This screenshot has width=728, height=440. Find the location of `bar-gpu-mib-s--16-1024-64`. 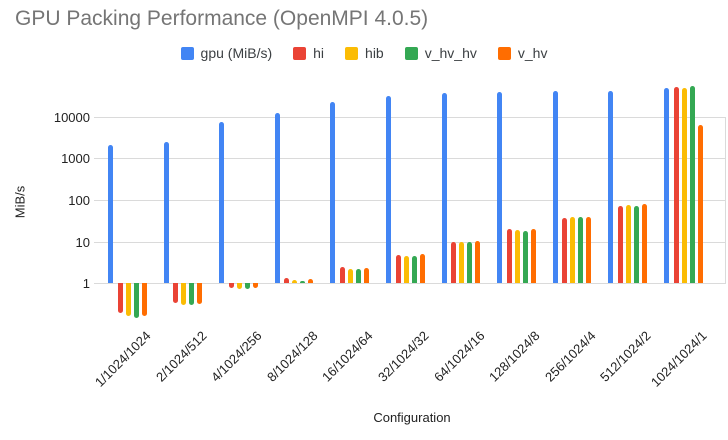

bar-gpu-mib-s--16-1024-64 is located at coordinates (333, 193).